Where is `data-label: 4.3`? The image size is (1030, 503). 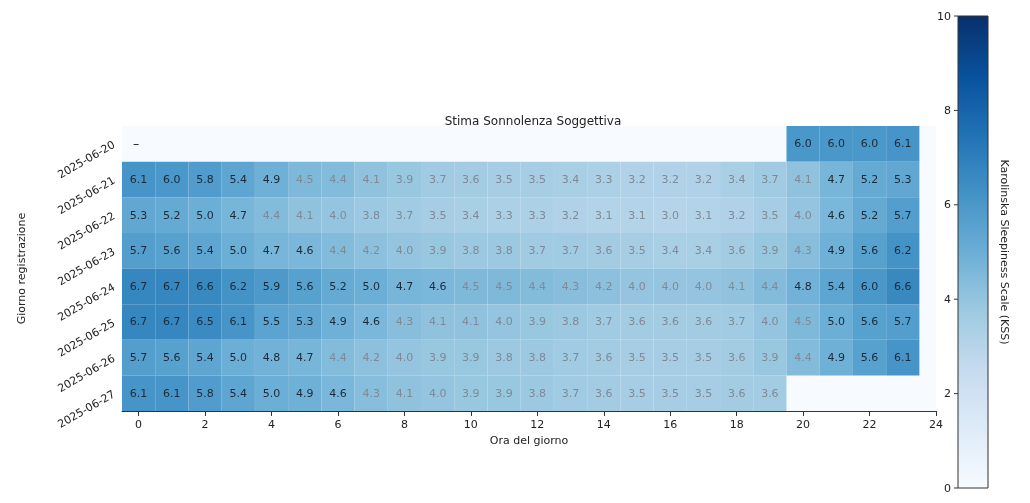
data-label: 4.3 is located at coordinates (371, 393).